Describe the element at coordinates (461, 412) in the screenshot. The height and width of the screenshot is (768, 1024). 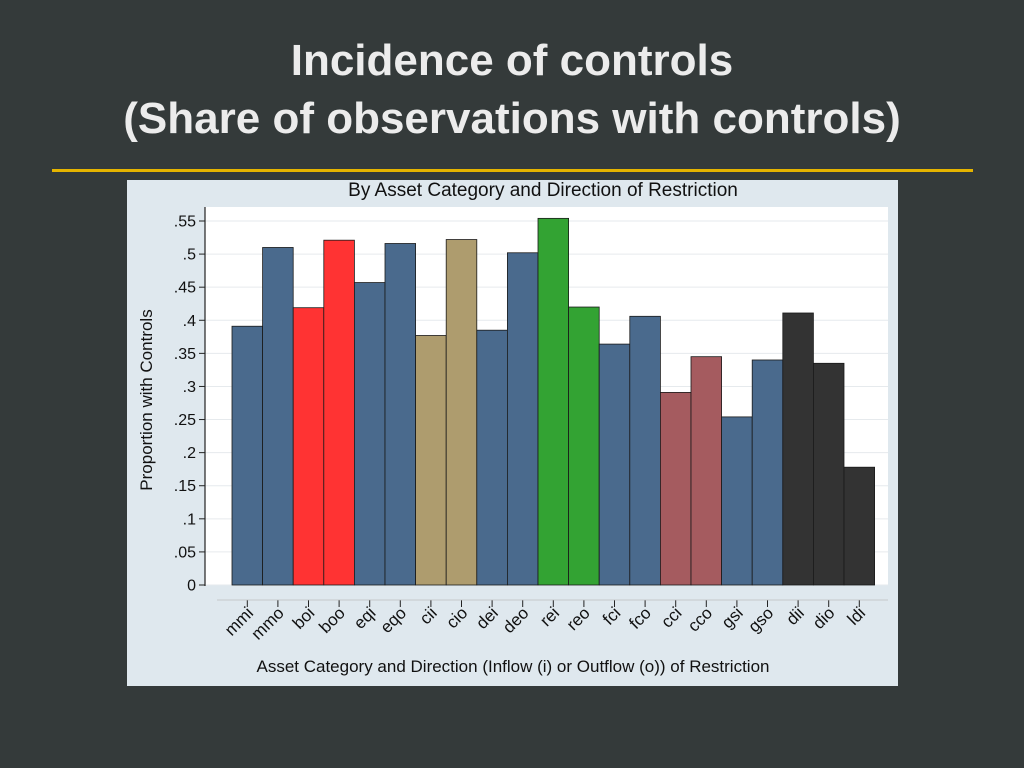
I see `bar-cio` at that location.